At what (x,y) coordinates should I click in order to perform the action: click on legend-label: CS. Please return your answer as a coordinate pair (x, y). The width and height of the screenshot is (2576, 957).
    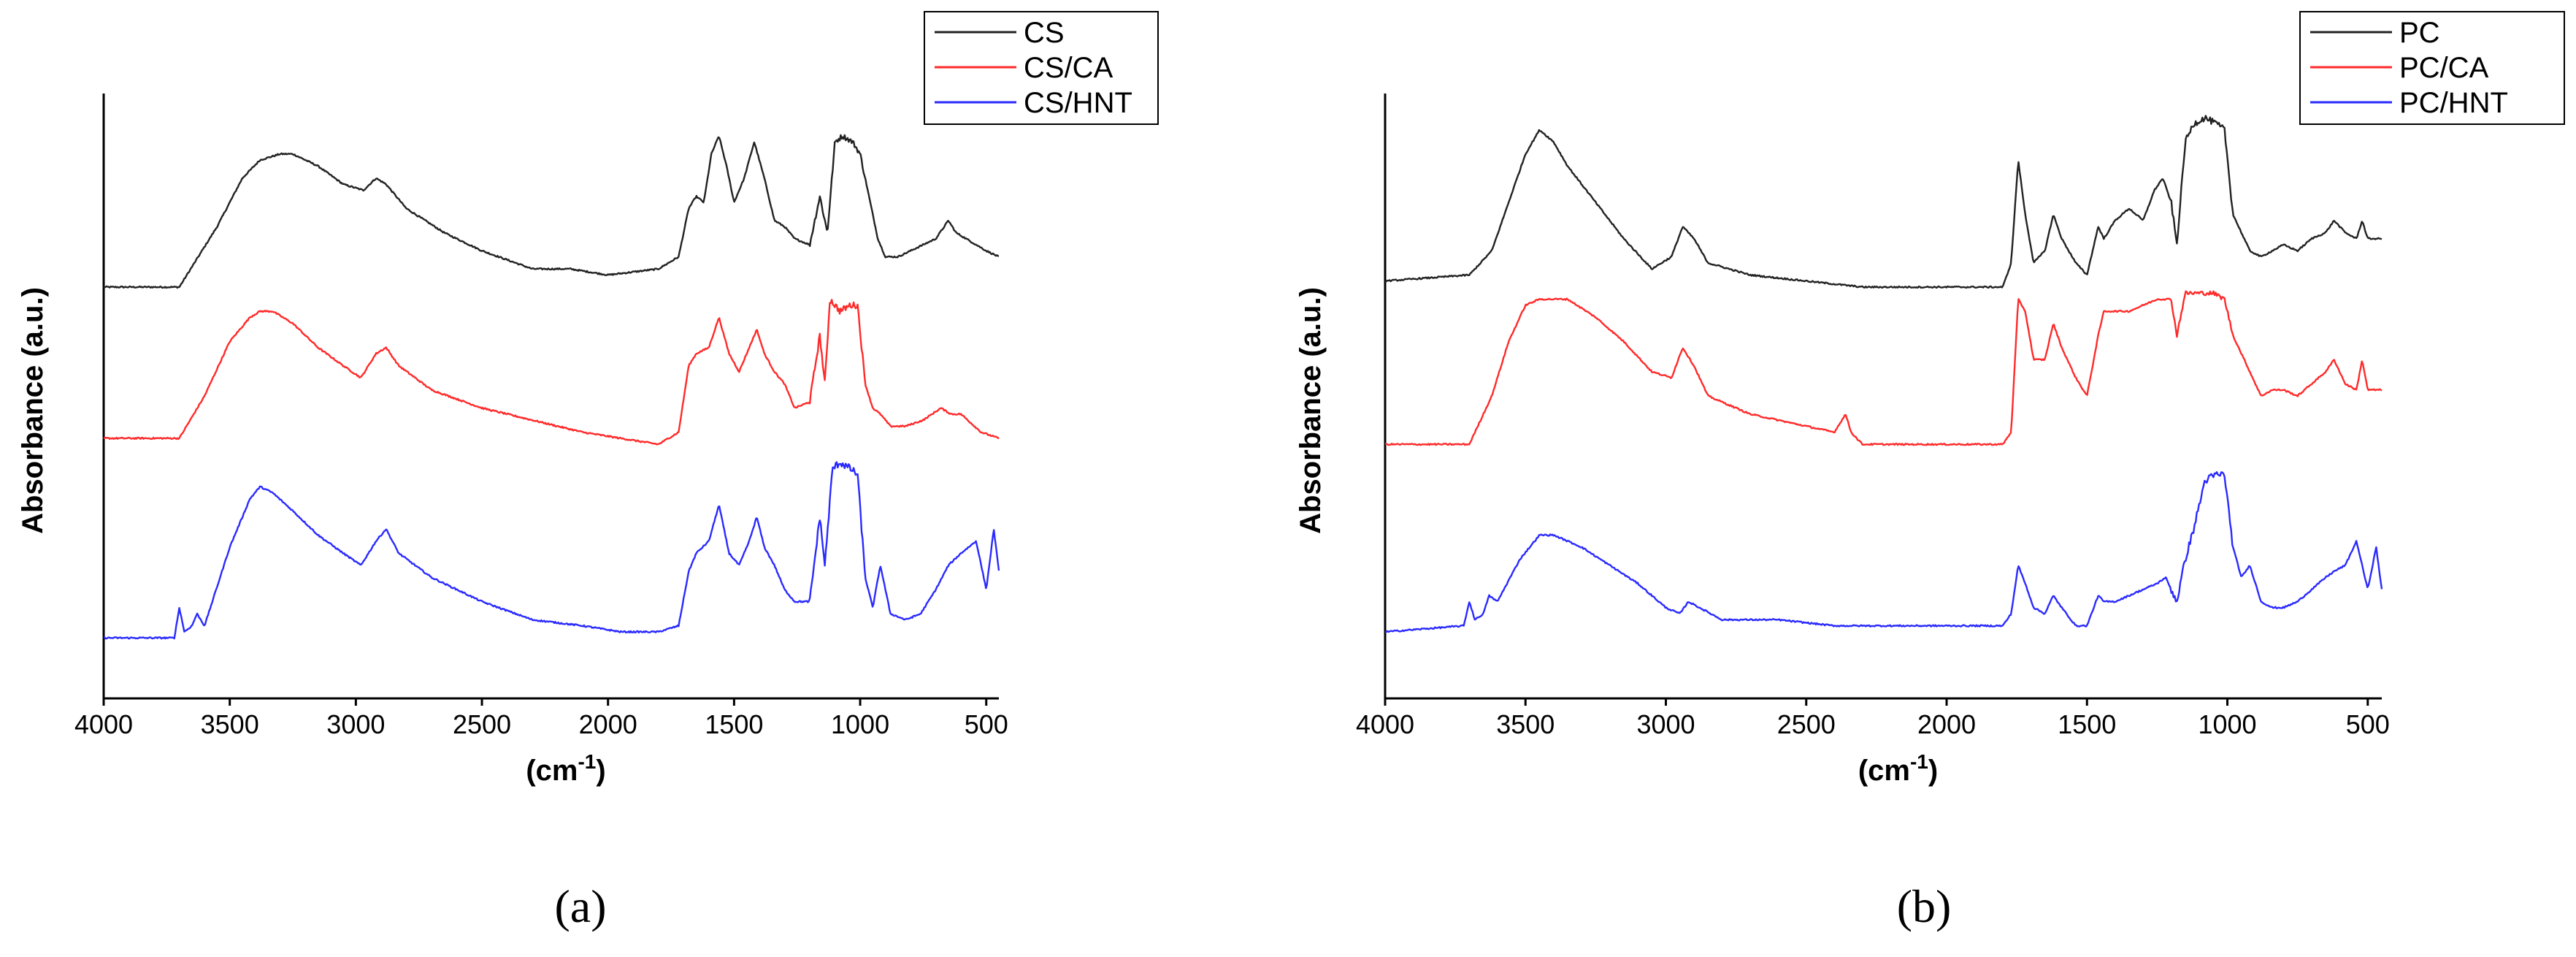
    Looking at the image, I should click on (1044, 33).